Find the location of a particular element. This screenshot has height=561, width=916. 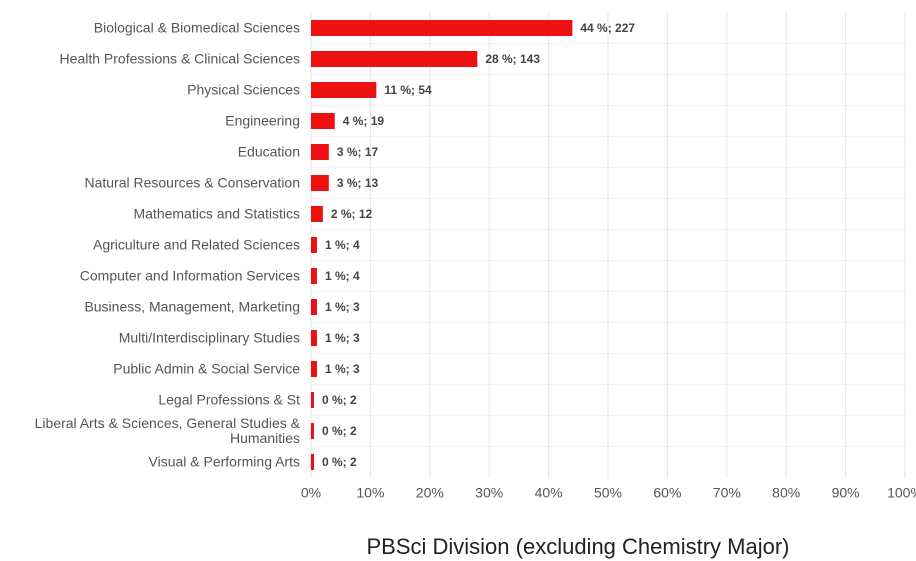

x-tick-label: 0% is located at coordinates (311, 493).